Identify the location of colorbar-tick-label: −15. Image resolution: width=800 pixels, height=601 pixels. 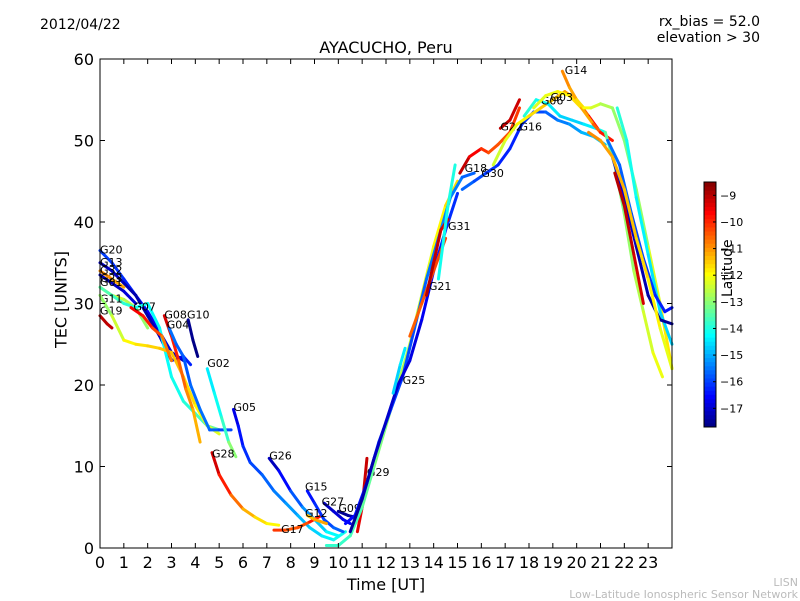
(731, 355).